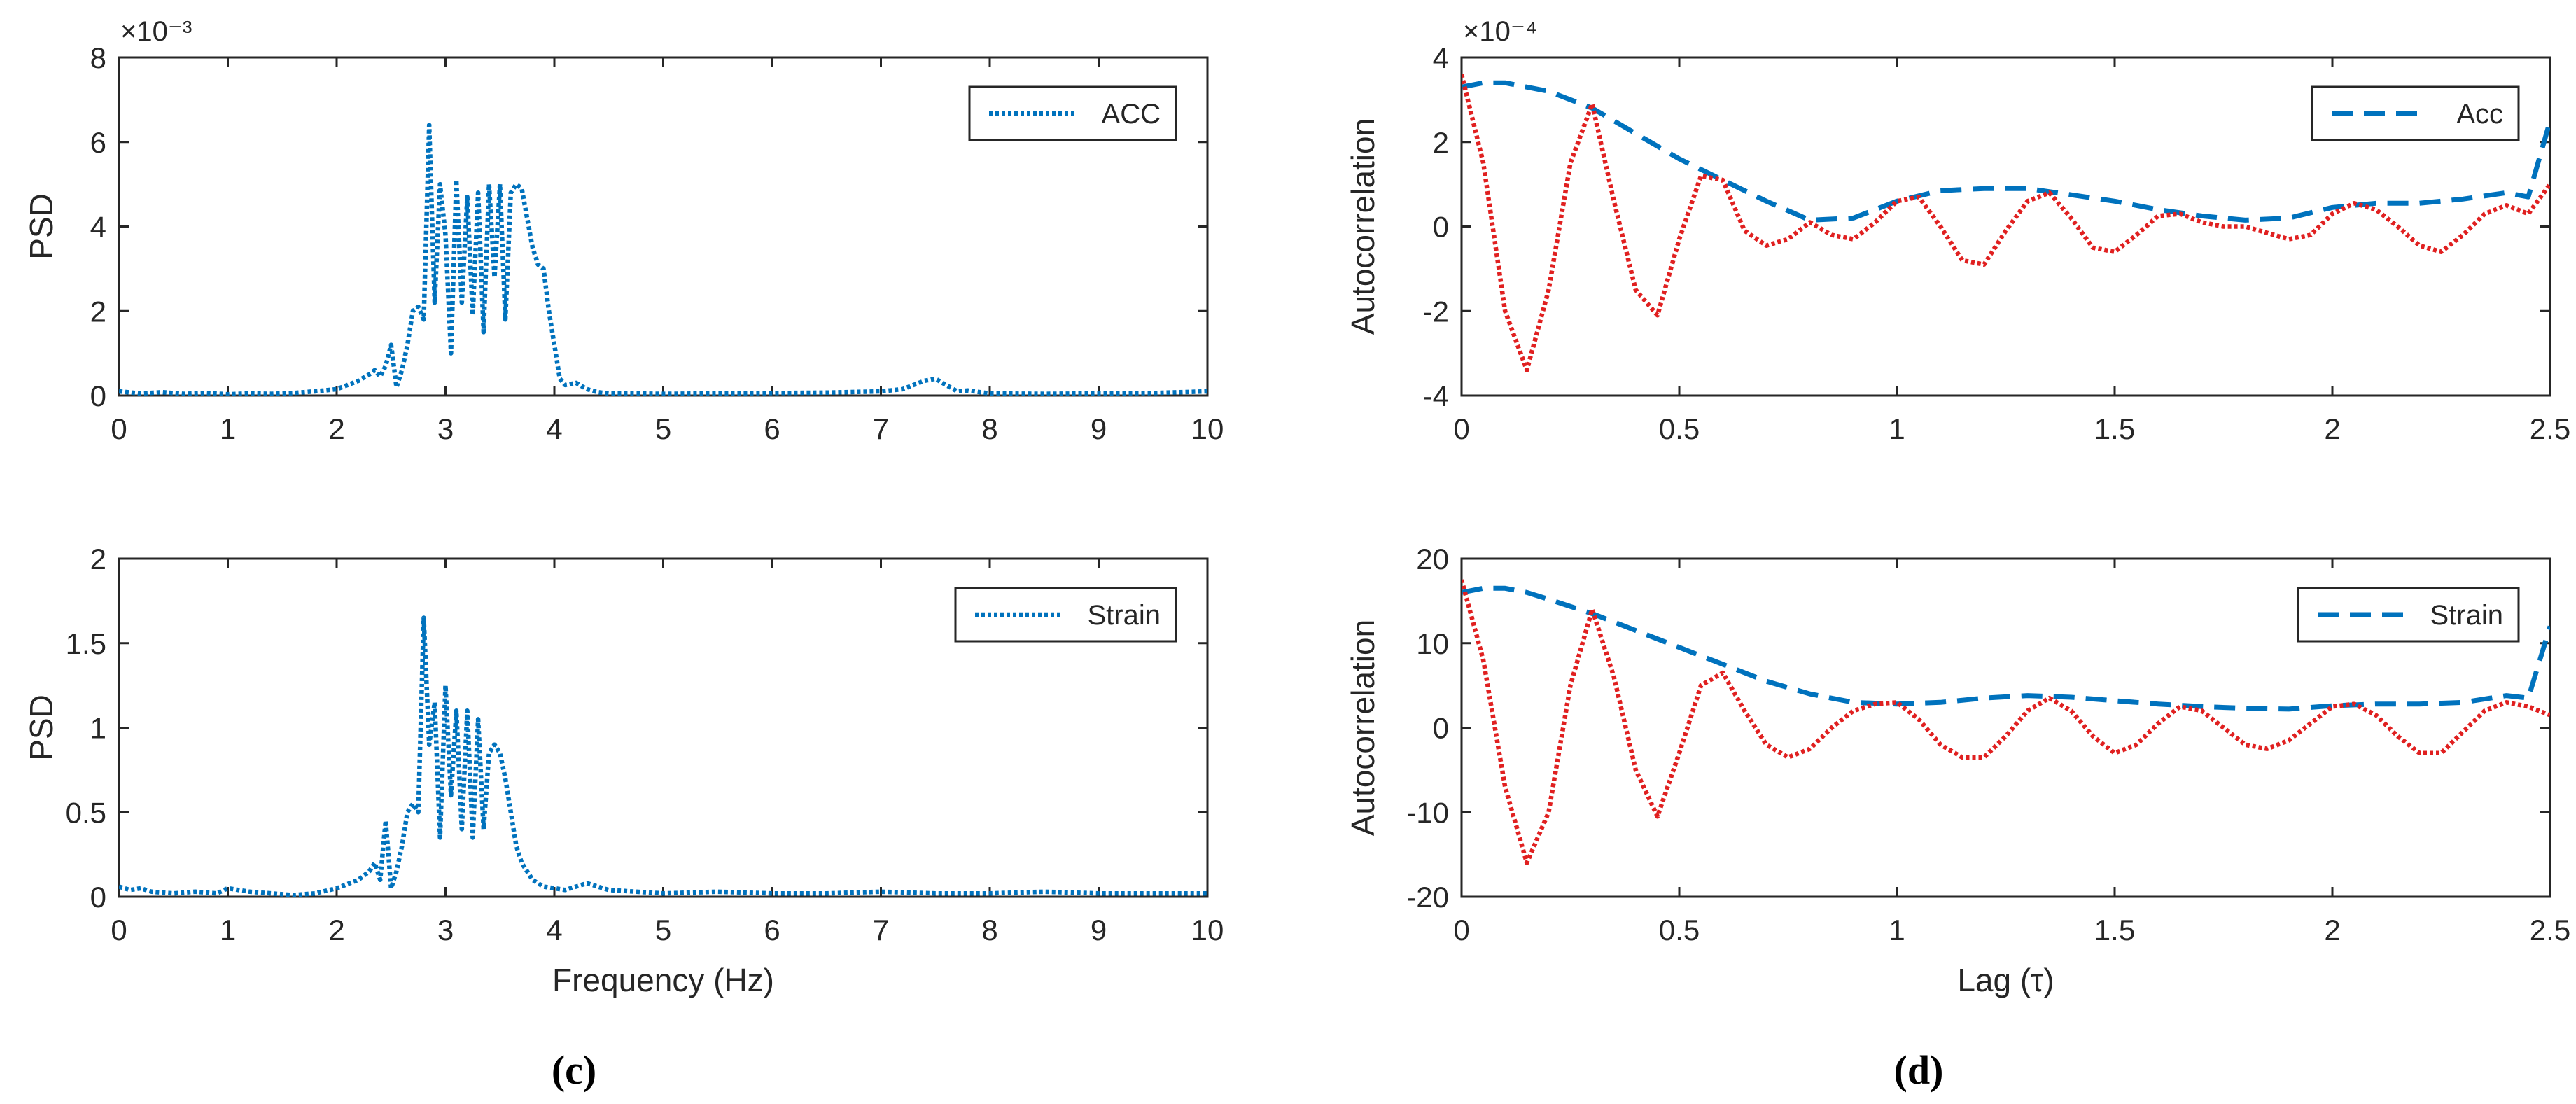 The height and width of the screenshot is (1104, 2576). What do you see at coordinates (574, 1070) in the screenshot?
I see `panel-label-c: (c)` at bounding box center [574, 1070].